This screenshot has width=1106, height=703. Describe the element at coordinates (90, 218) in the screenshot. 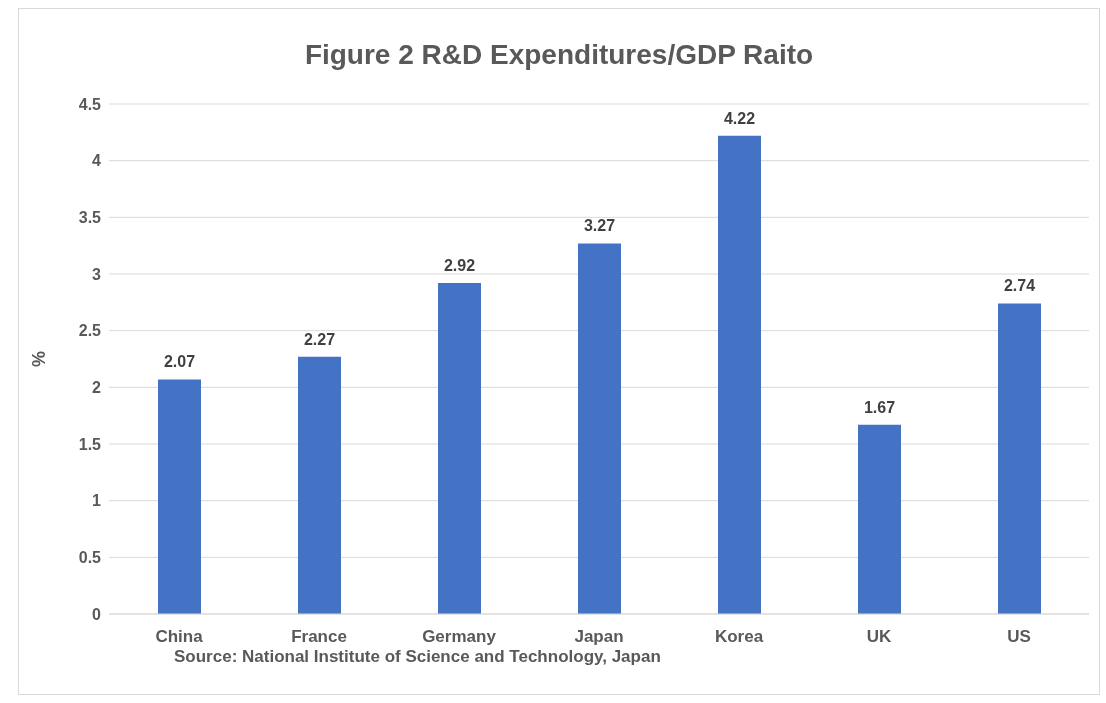

I see `y-tick-label: 3.5` at that location.